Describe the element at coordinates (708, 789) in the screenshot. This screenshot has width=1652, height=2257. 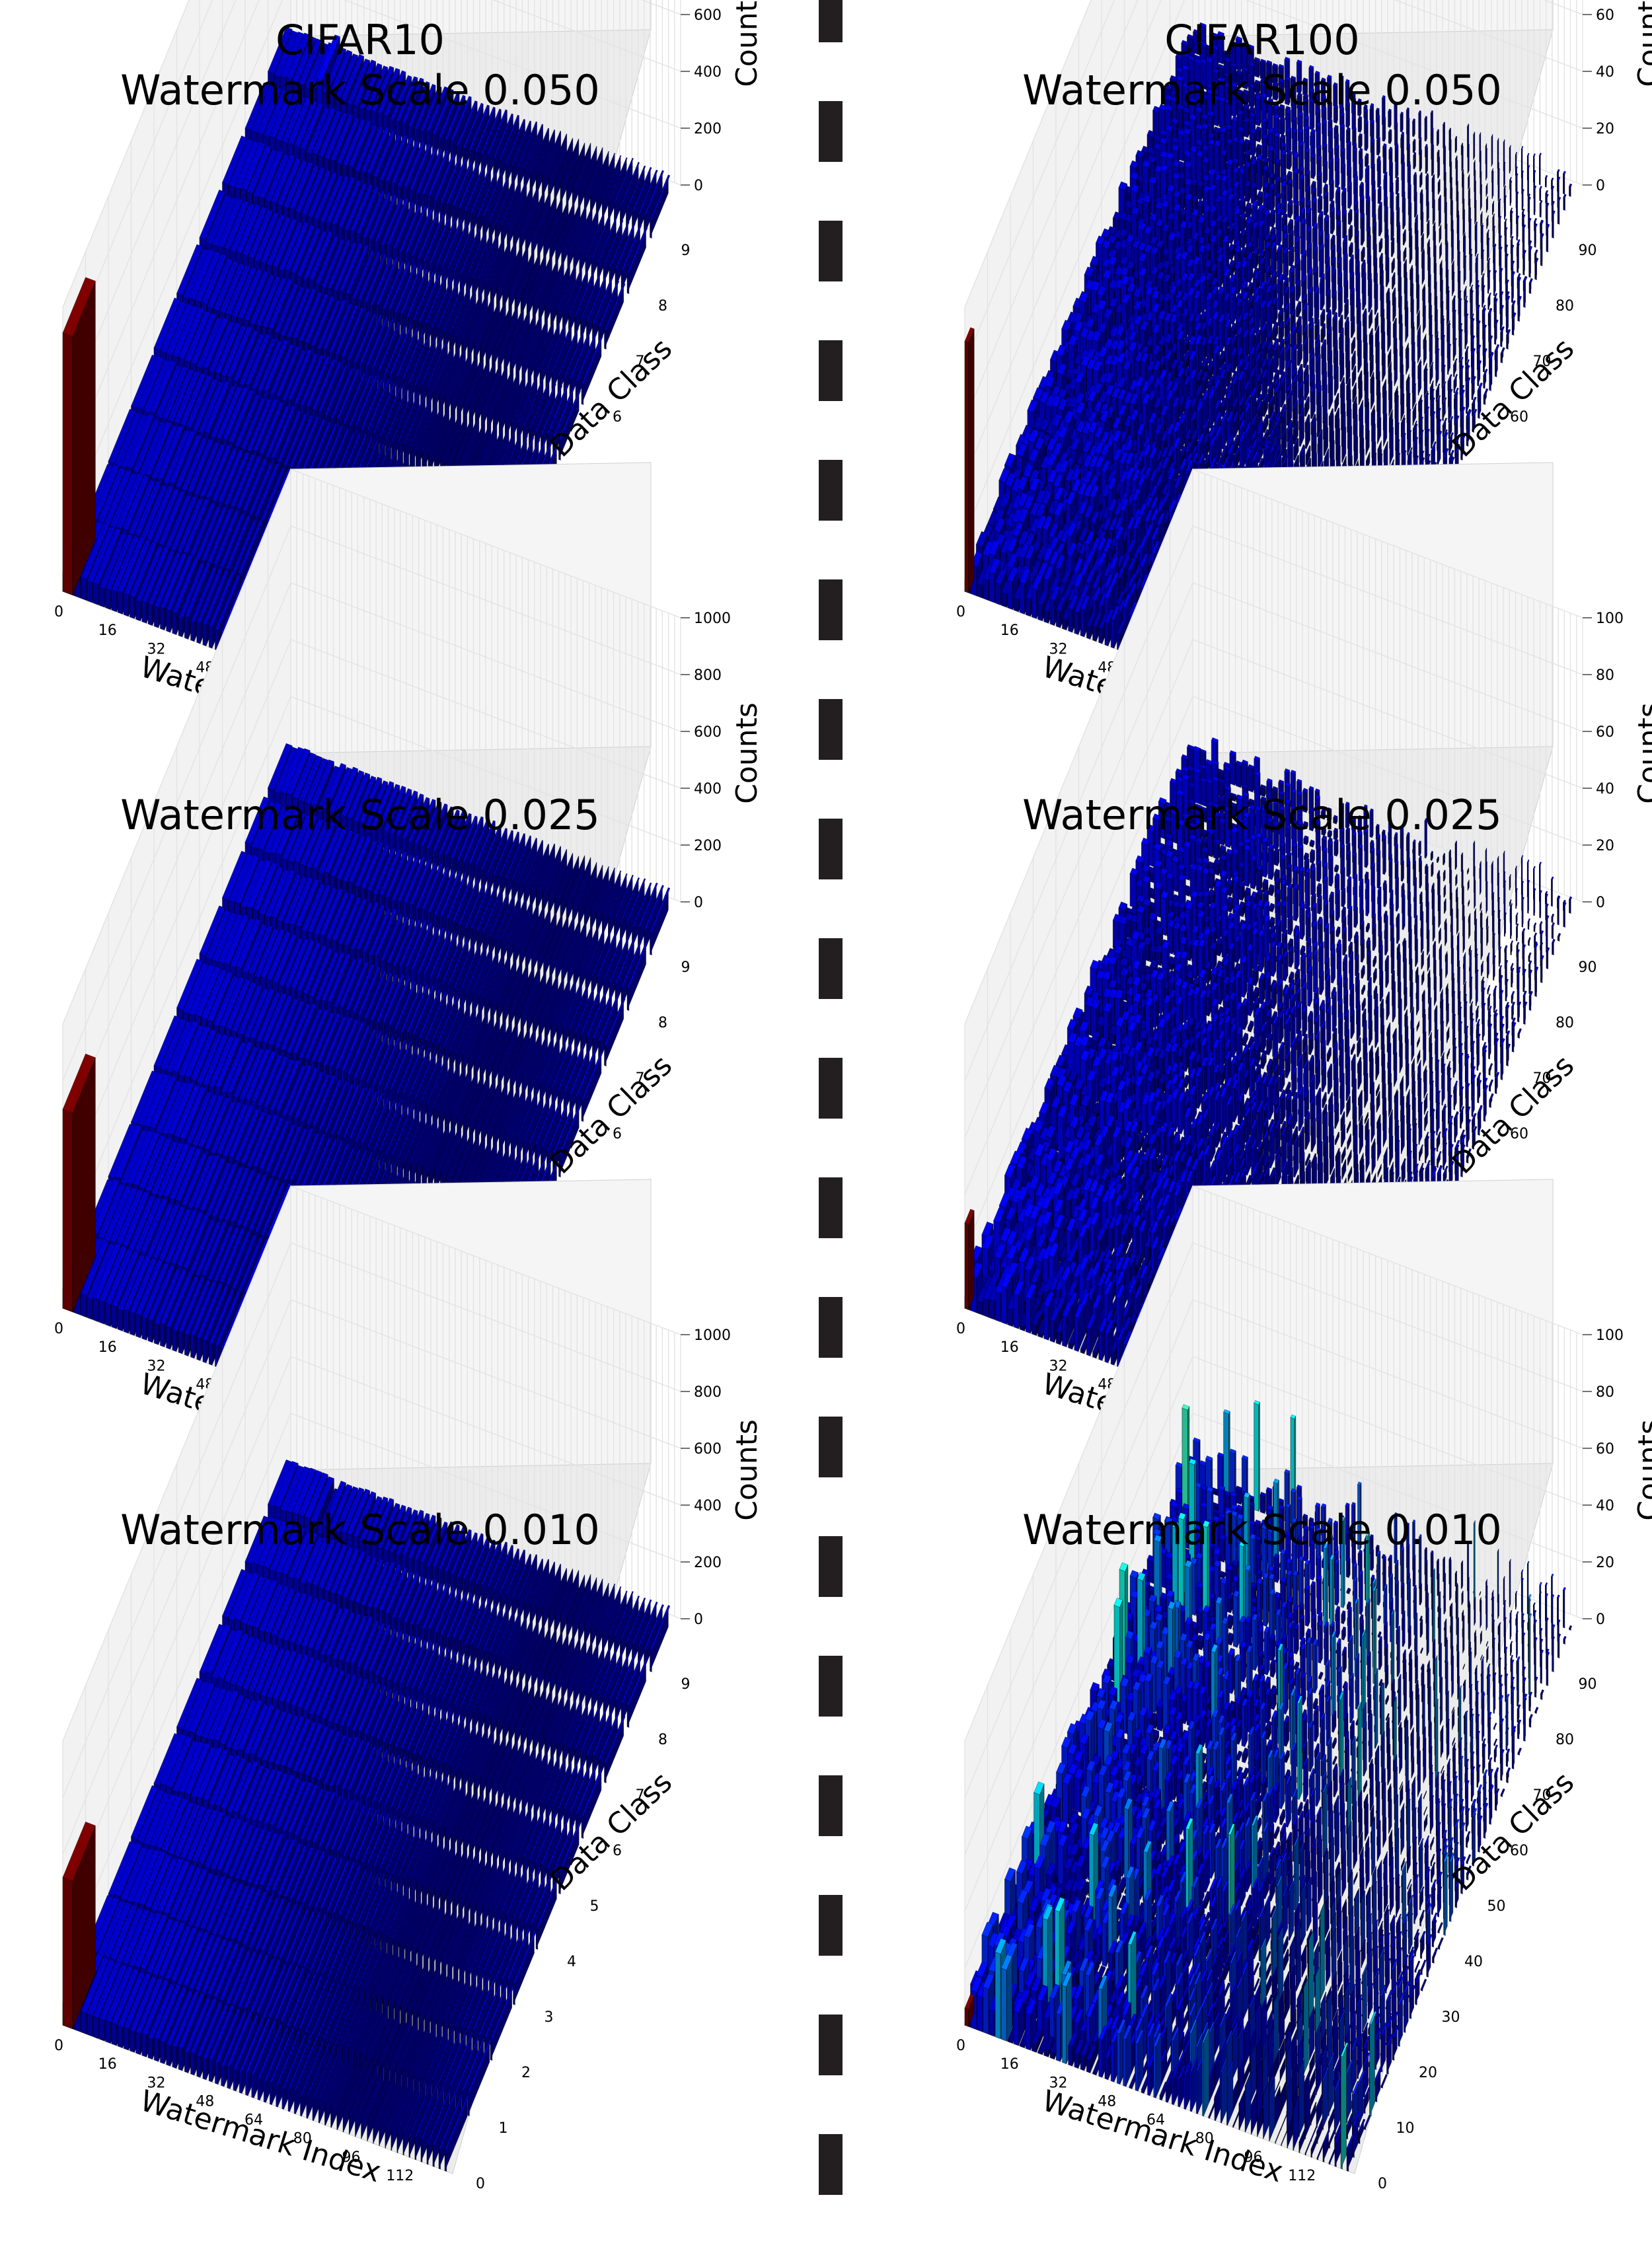
I see `z-tick-label: 400` at that location.